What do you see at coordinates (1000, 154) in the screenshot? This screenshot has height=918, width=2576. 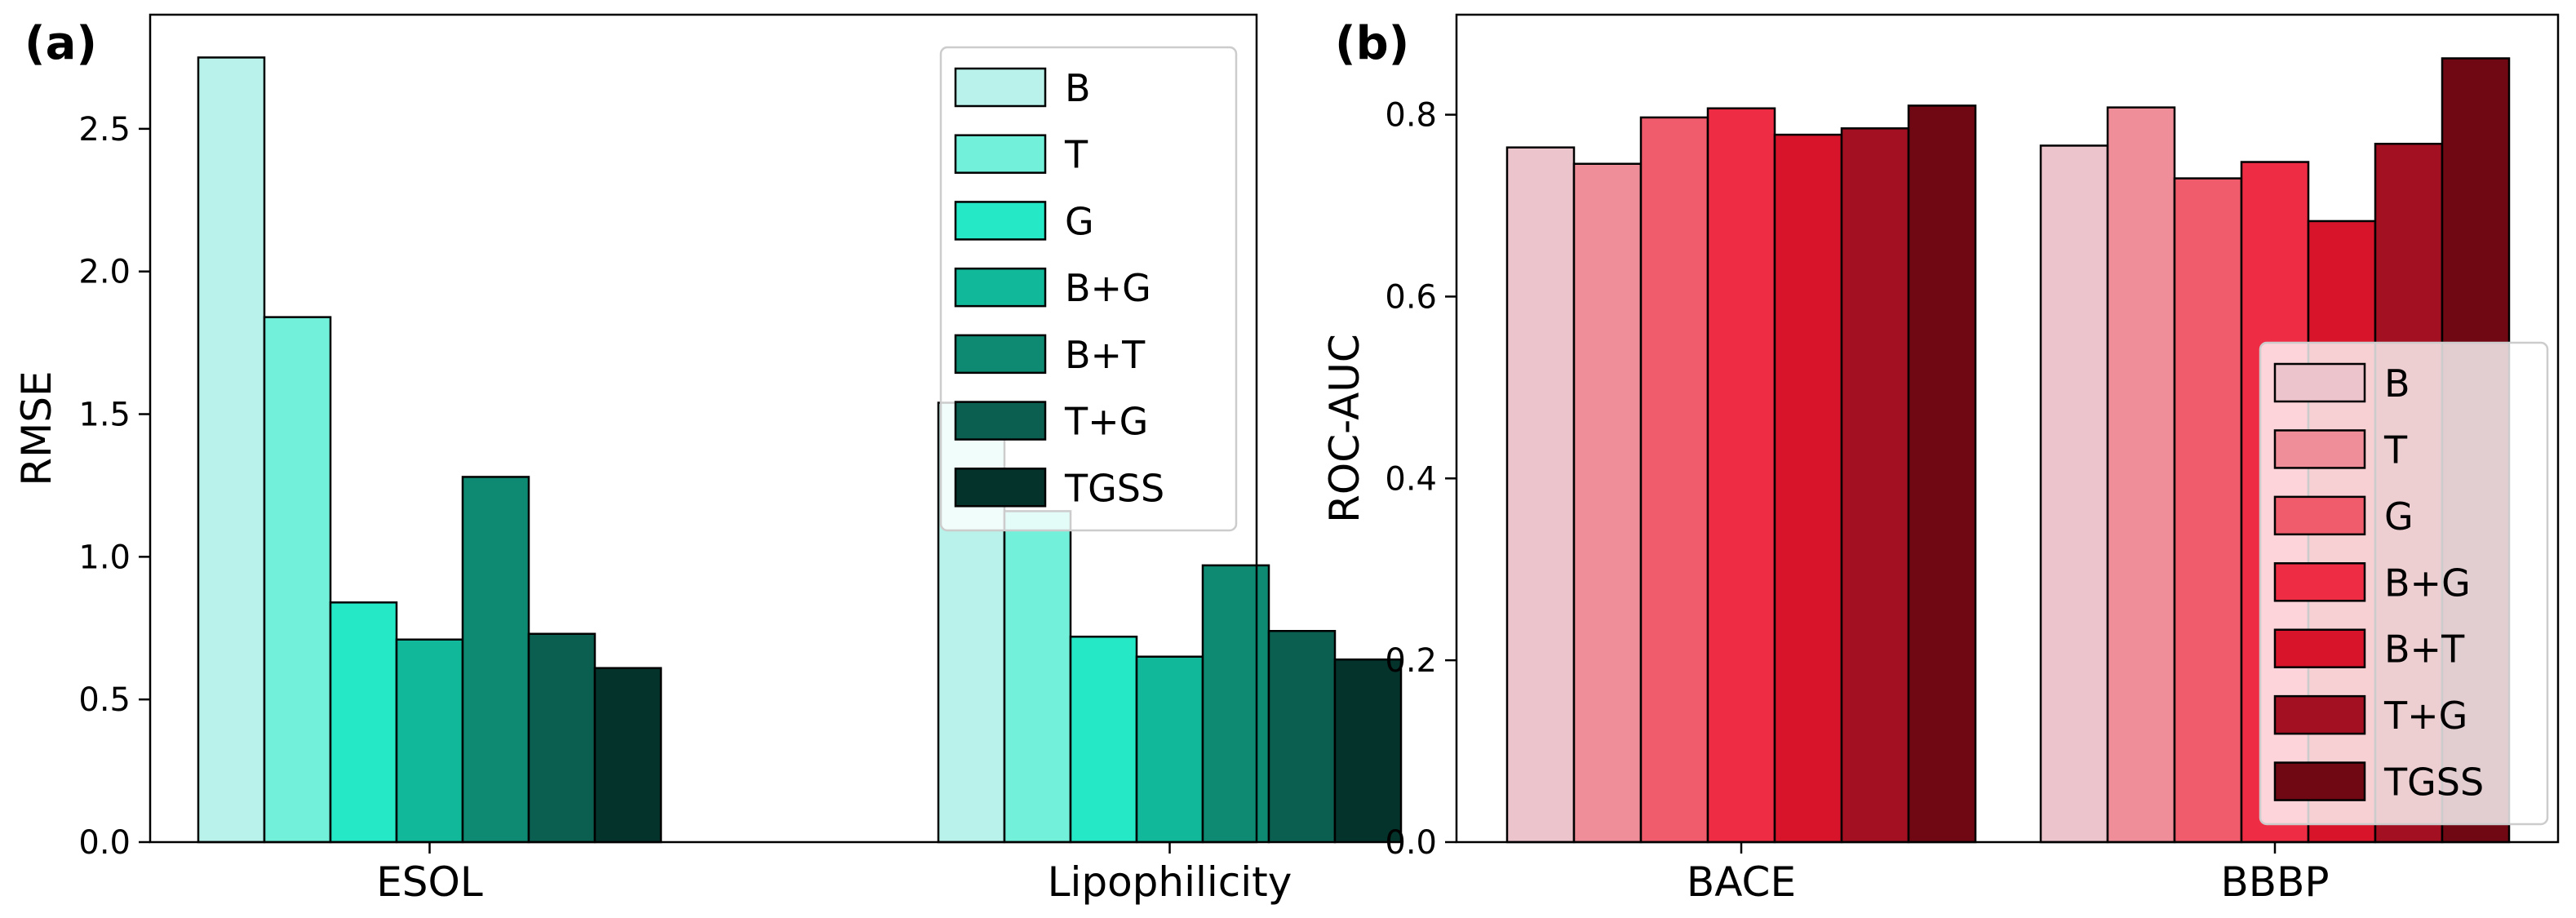 I see `panel-a-legend-swatch-t` at bounding box center [1000, 154].